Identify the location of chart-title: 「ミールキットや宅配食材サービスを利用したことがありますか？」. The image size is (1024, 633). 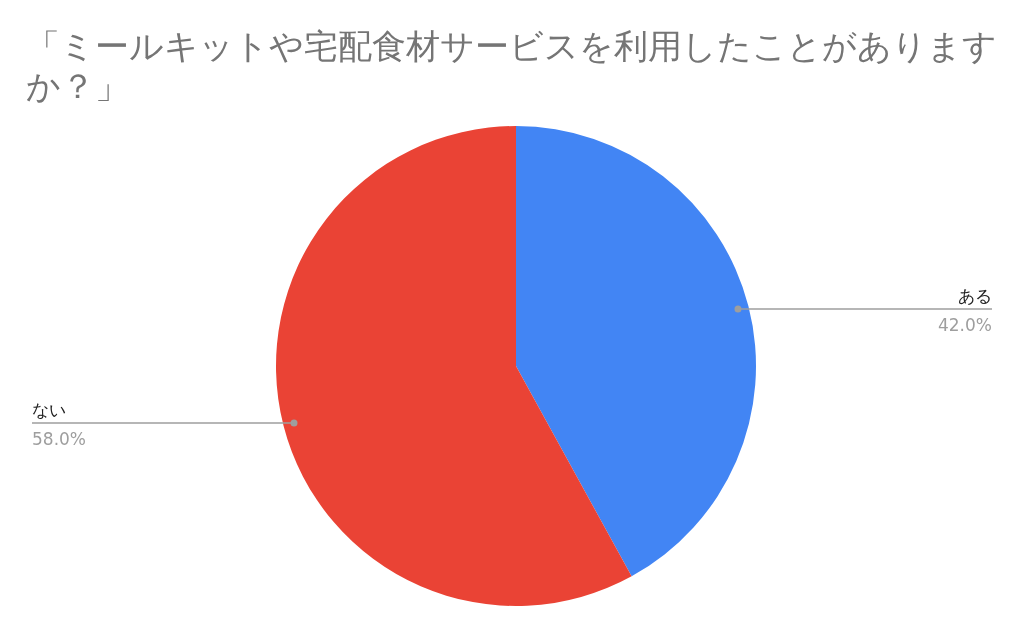
(512, 66).